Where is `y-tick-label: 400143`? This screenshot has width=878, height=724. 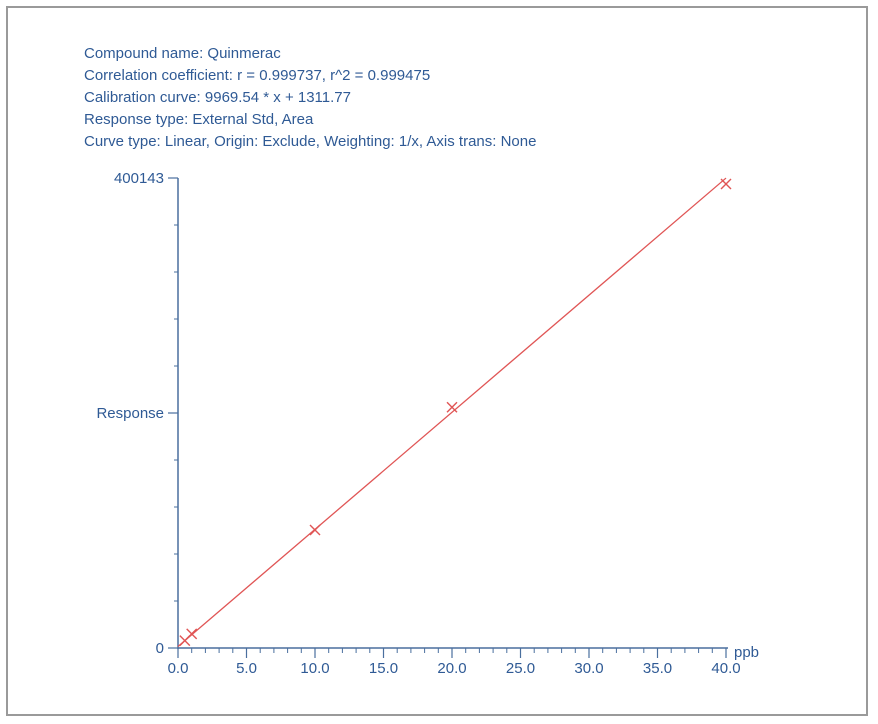
y-tick-label: 400143 is located at coordinates (139, 178).